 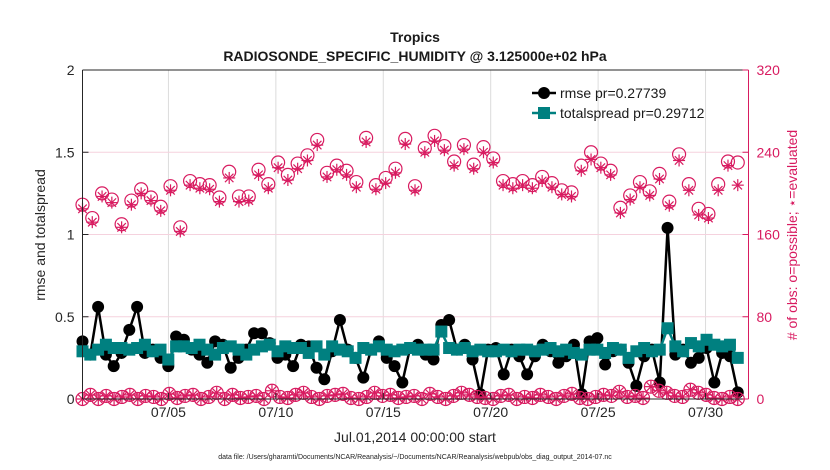 What do you see at coordinates (490, 412) in the screenshot?
I see `x-tick-label: 07/20` at bounding box center [490, 412].